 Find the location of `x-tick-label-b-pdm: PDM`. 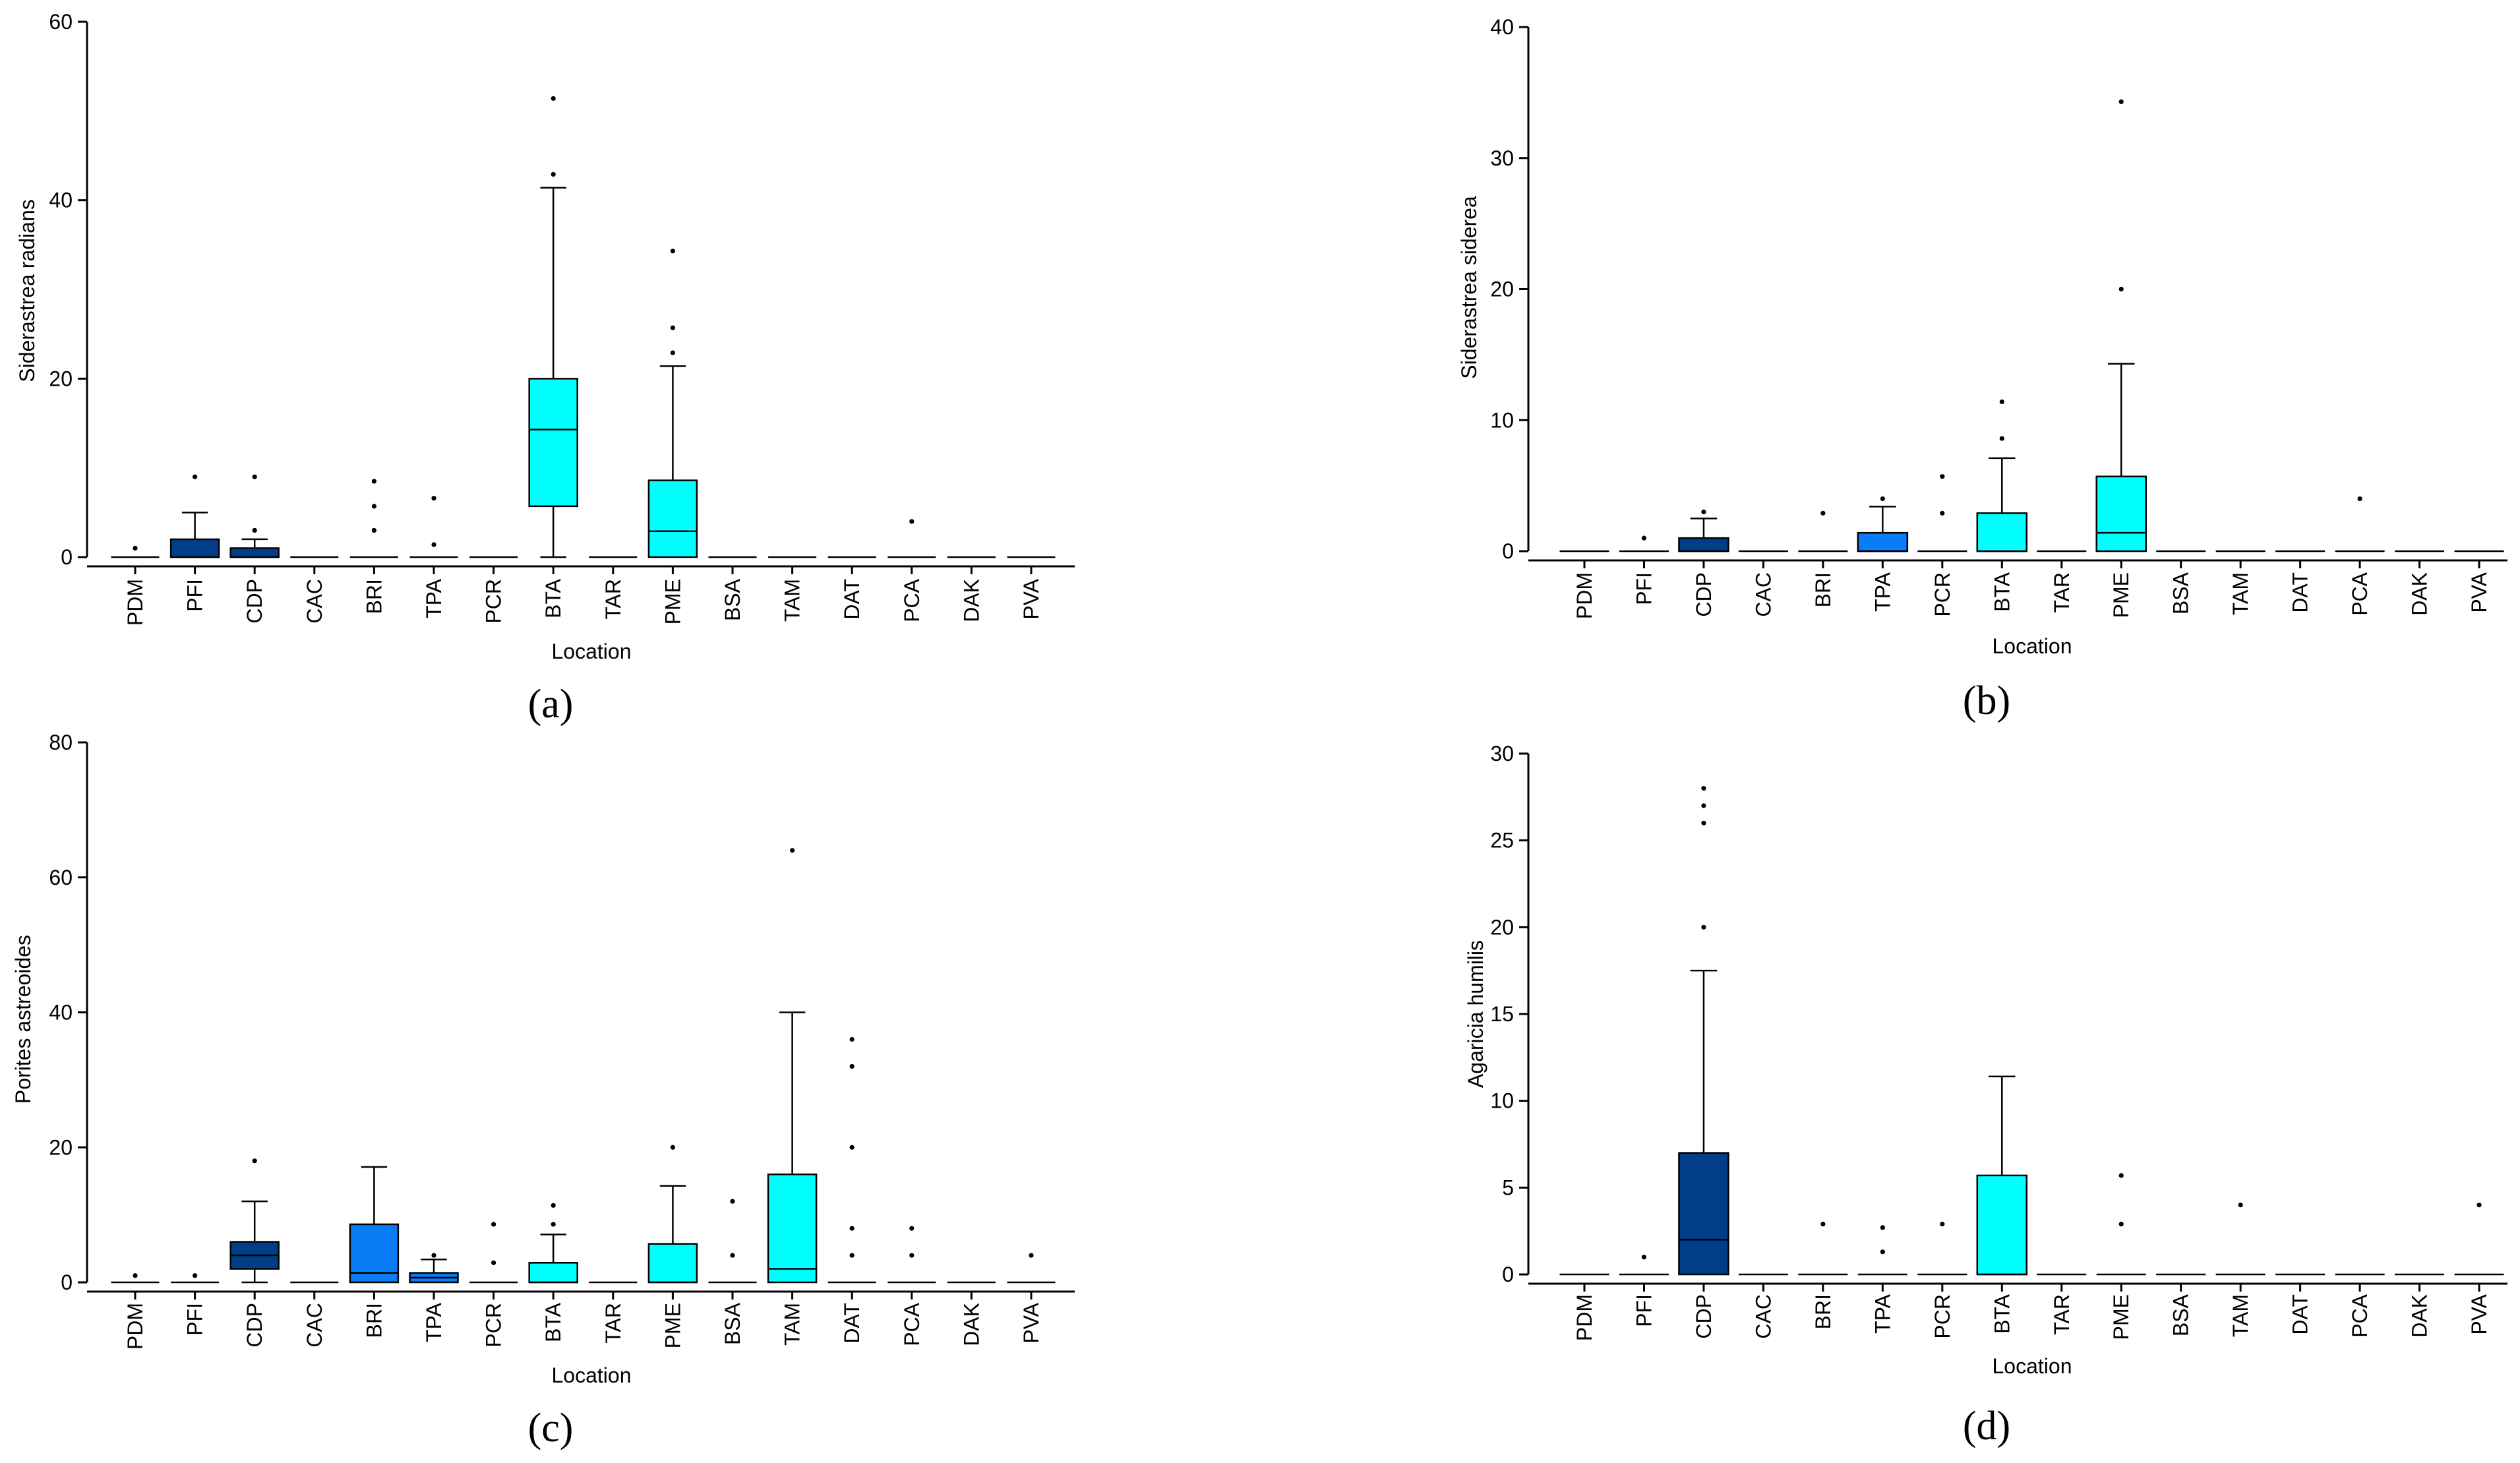

x-tick-label-b-pdm: PDM is located at coordinates (1584, 595).